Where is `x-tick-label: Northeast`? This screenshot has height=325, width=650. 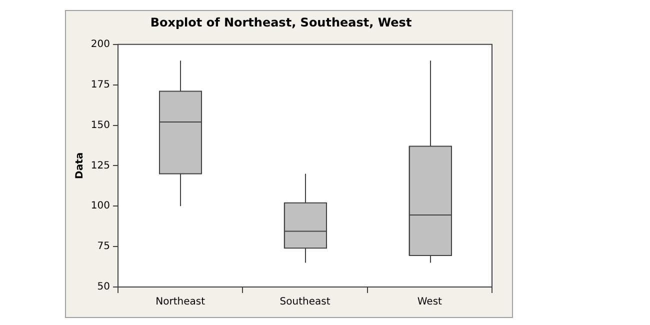
x-tick-label: Northeast is located at coordinates (181, 302).